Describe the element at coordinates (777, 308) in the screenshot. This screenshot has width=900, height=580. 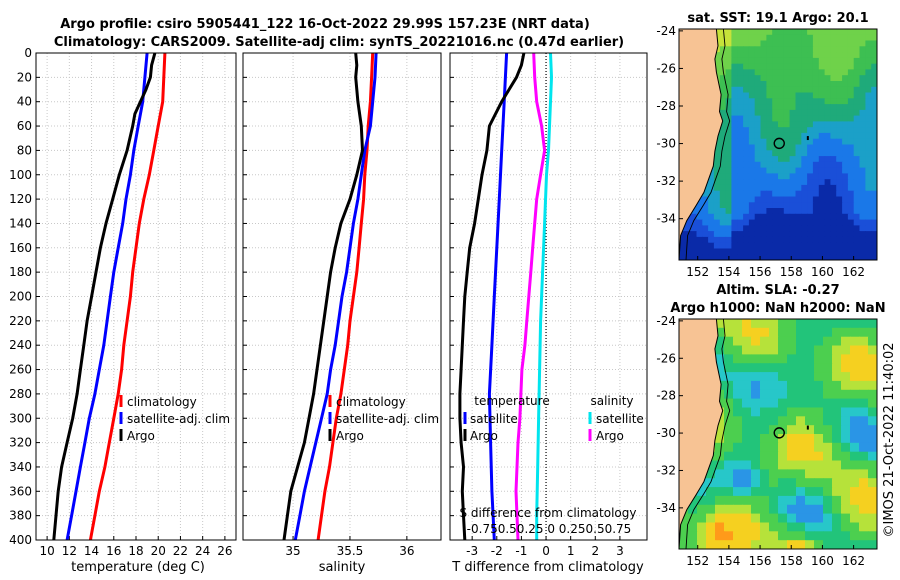
I see `sla-map-title-line-2: Argo h1000: NaN h2000: NaN` at that location.